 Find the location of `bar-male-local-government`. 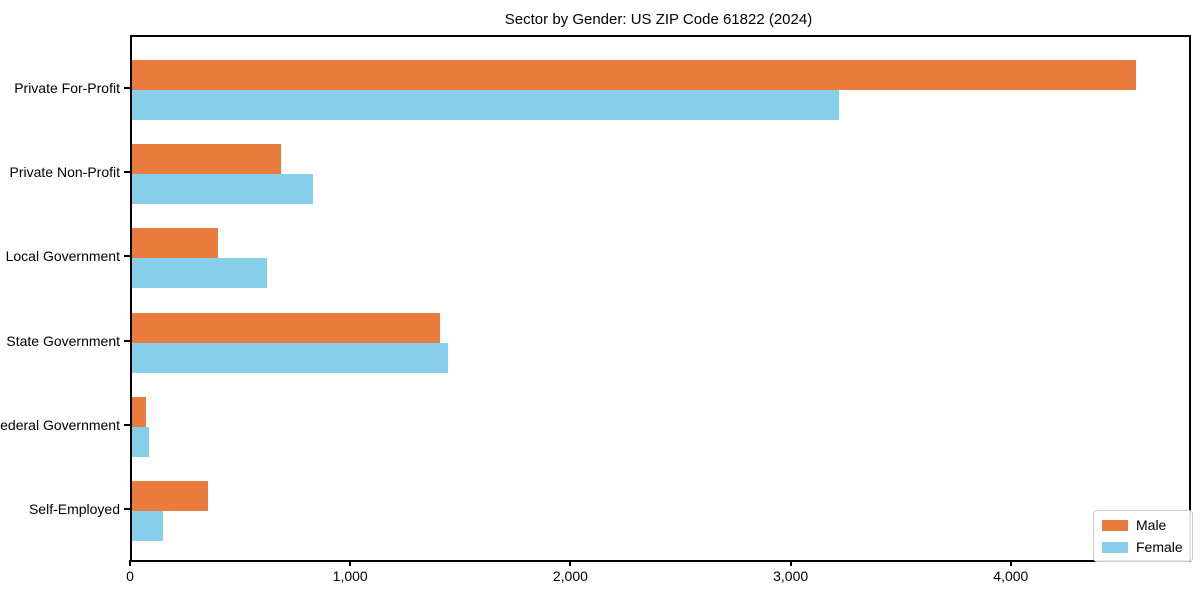

bar-male-local-government is located at coordinates (175, 243).